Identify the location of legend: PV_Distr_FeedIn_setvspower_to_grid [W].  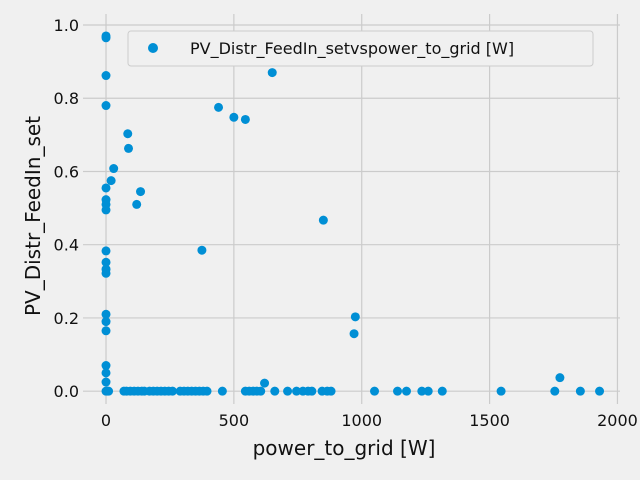
(360, 48).